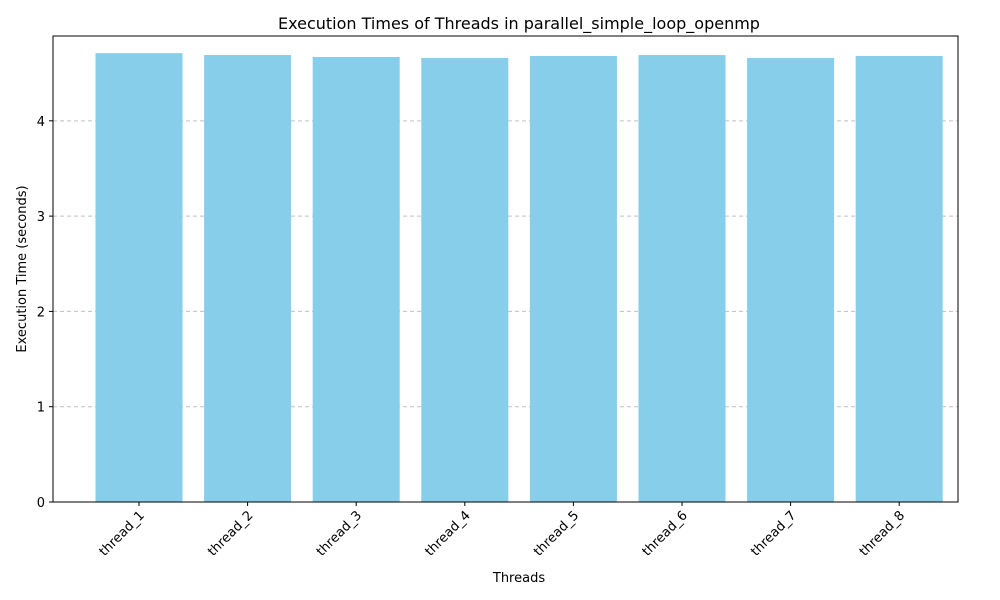 The height and width of the screenshot is (600, 1000). What do you see at coordinates (665, 533) in the screenshot?
I see `x-tick-label: thread_6` at bounding box center [665, 533].